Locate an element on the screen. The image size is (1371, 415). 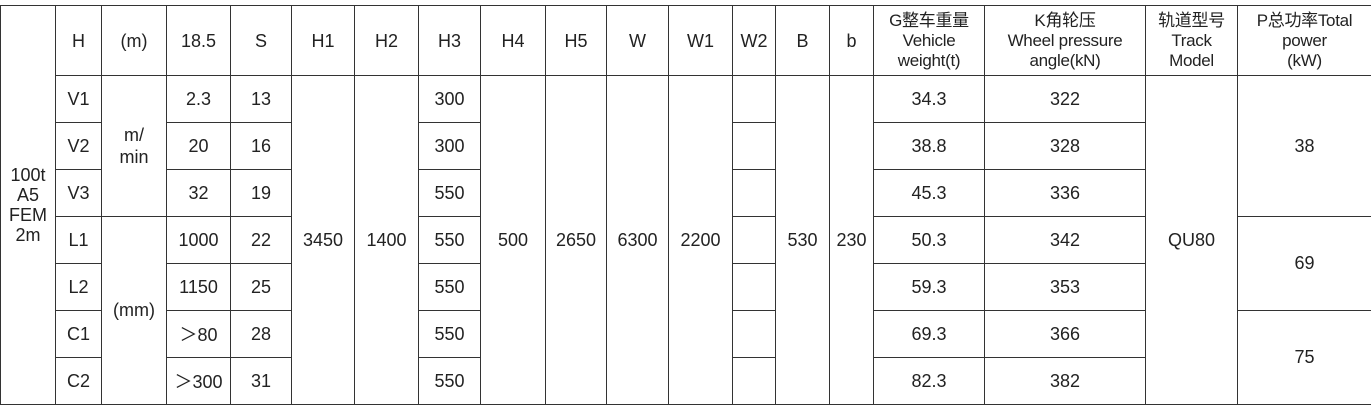
header-W2: W2 is located at coordinates (754, 40).